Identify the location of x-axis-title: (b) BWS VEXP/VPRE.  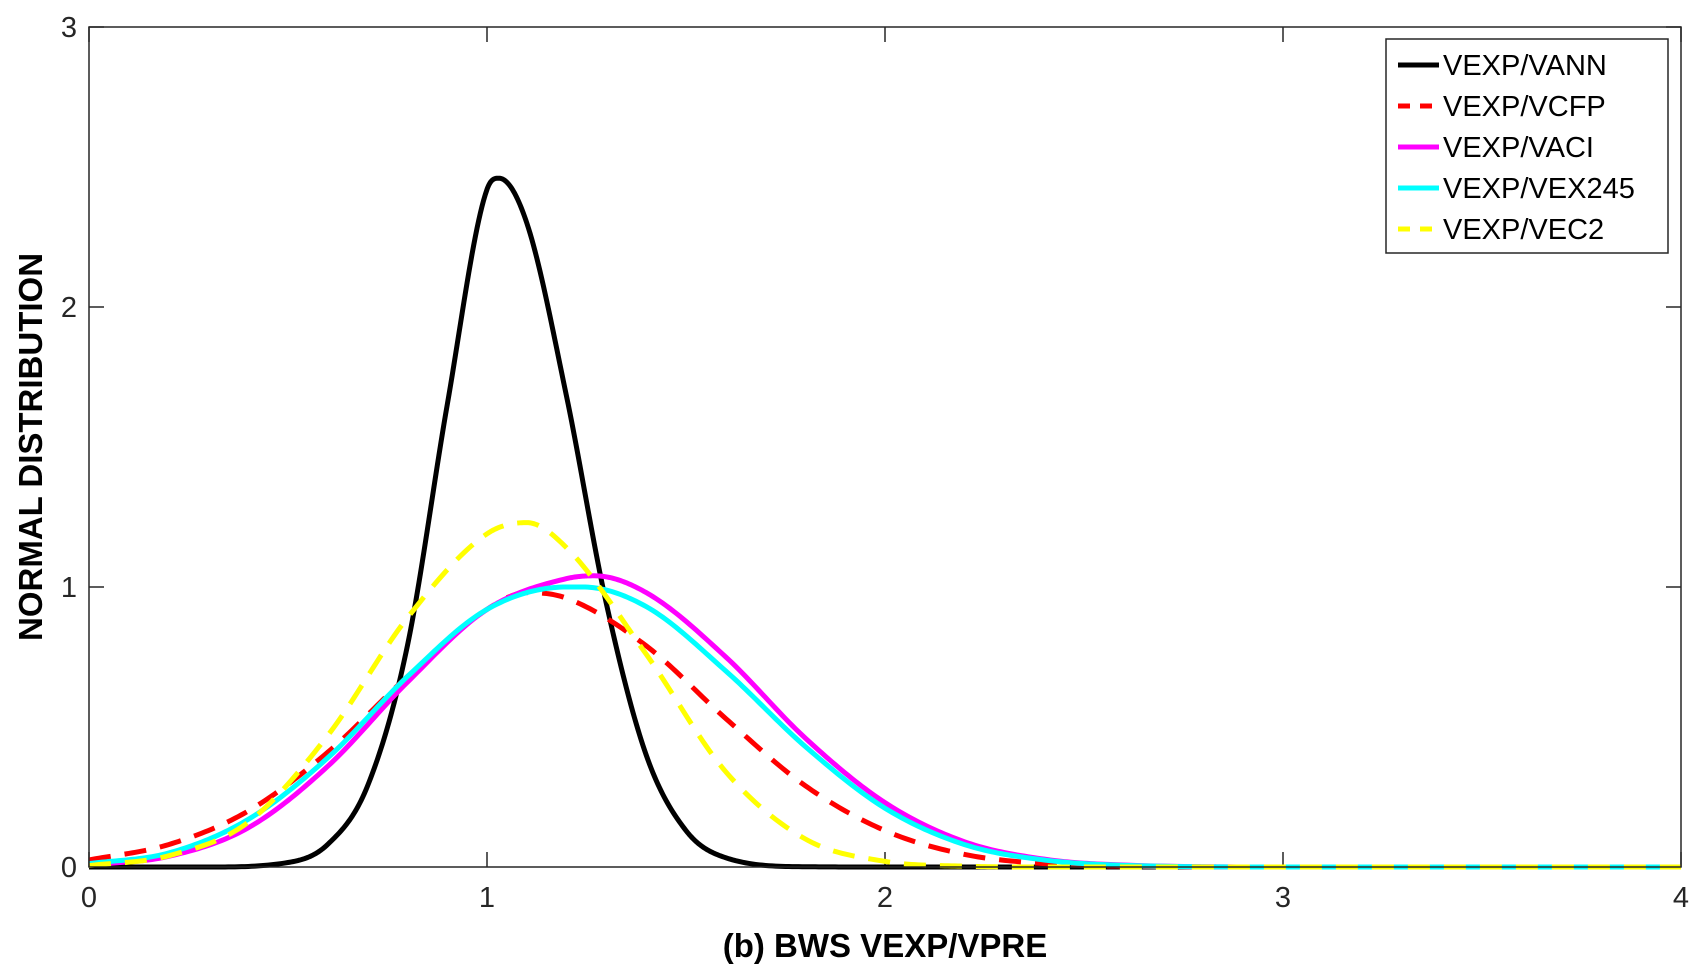
(885, 945).